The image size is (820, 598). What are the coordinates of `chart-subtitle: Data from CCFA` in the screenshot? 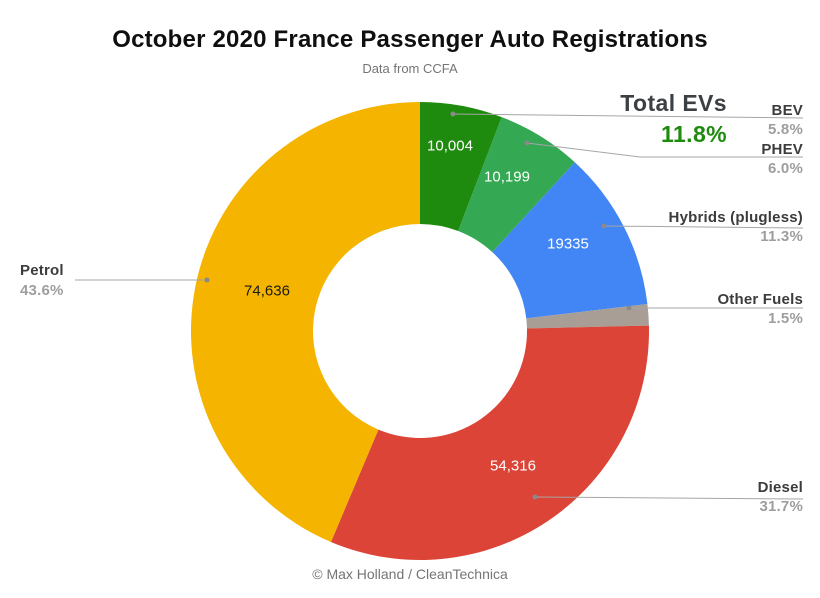 It's located at (410, 68).